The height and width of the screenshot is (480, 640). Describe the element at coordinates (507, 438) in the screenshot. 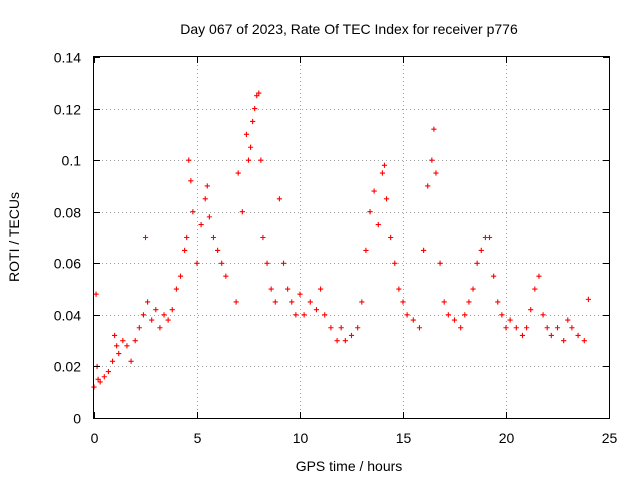

I see `x-tick-label: 20` at that location.